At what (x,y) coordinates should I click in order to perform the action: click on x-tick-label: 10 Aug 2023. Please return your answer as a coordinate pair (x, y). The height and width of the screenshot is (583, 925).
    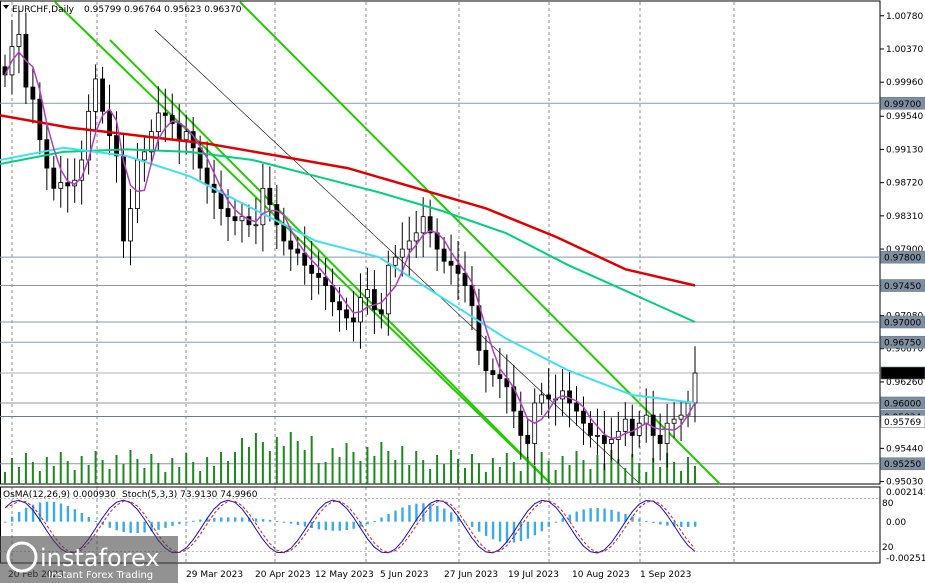
    Looking at the image, I should click on (601, 575).